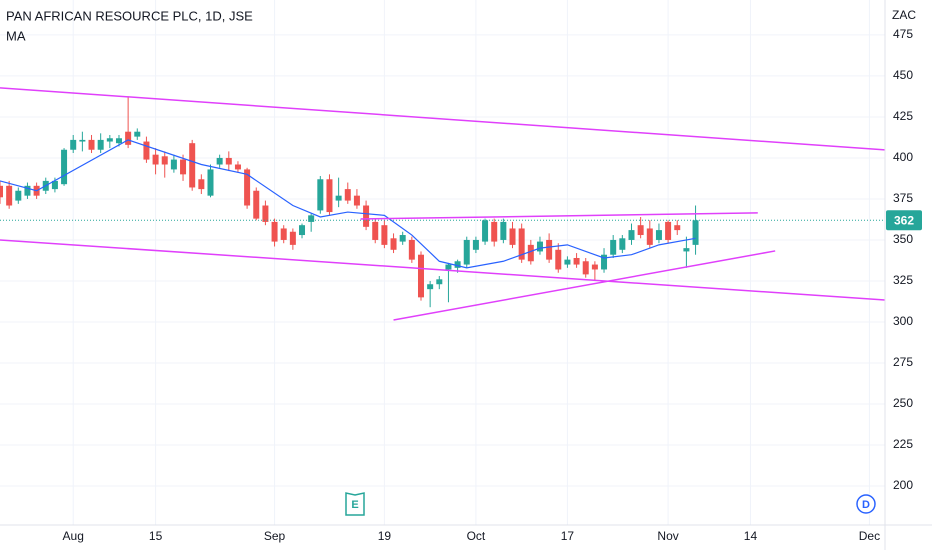  What do you see at coordinates (667, 536) in the screenshot?
I see `x-tick-label: Nov` at bounding box center [667, 536].